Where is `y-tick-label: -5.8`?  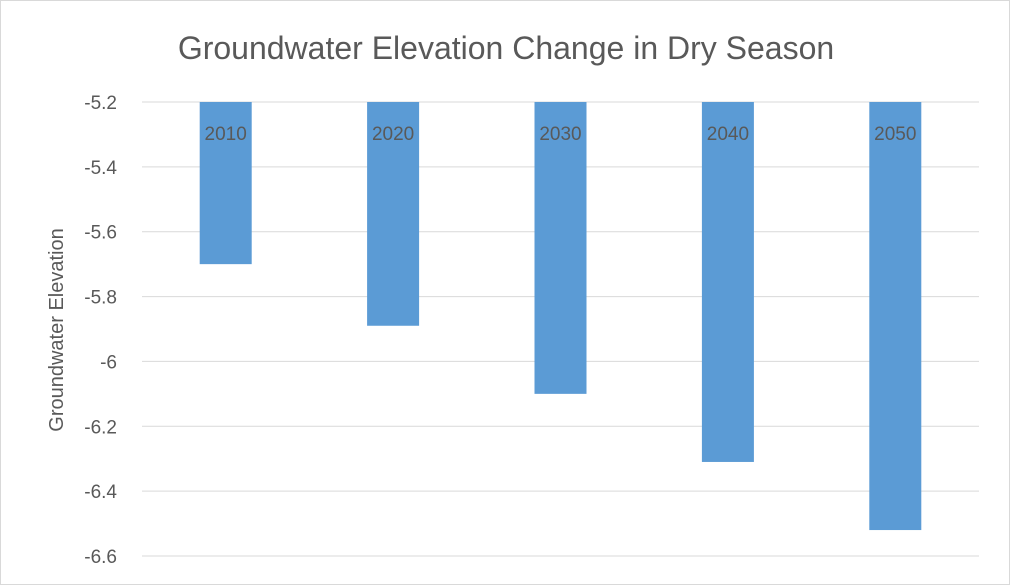
y-tick-label: -5.8 is located at coordinates (100, 298).